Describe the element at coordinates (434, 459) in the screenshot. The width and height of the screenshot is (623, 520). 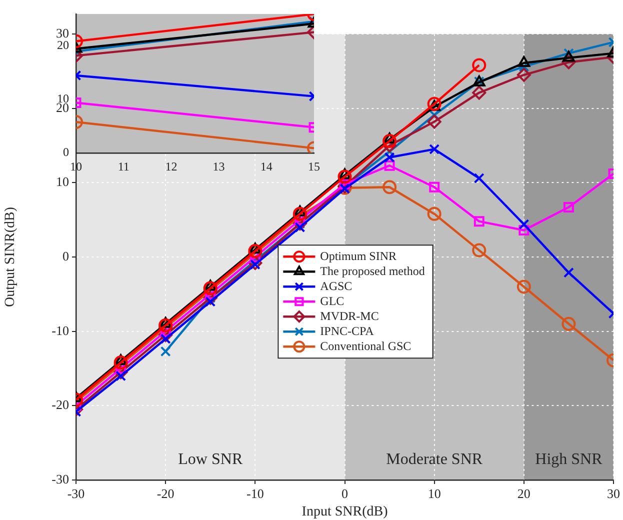
I see `band-label: Moderate SNR` at that location.